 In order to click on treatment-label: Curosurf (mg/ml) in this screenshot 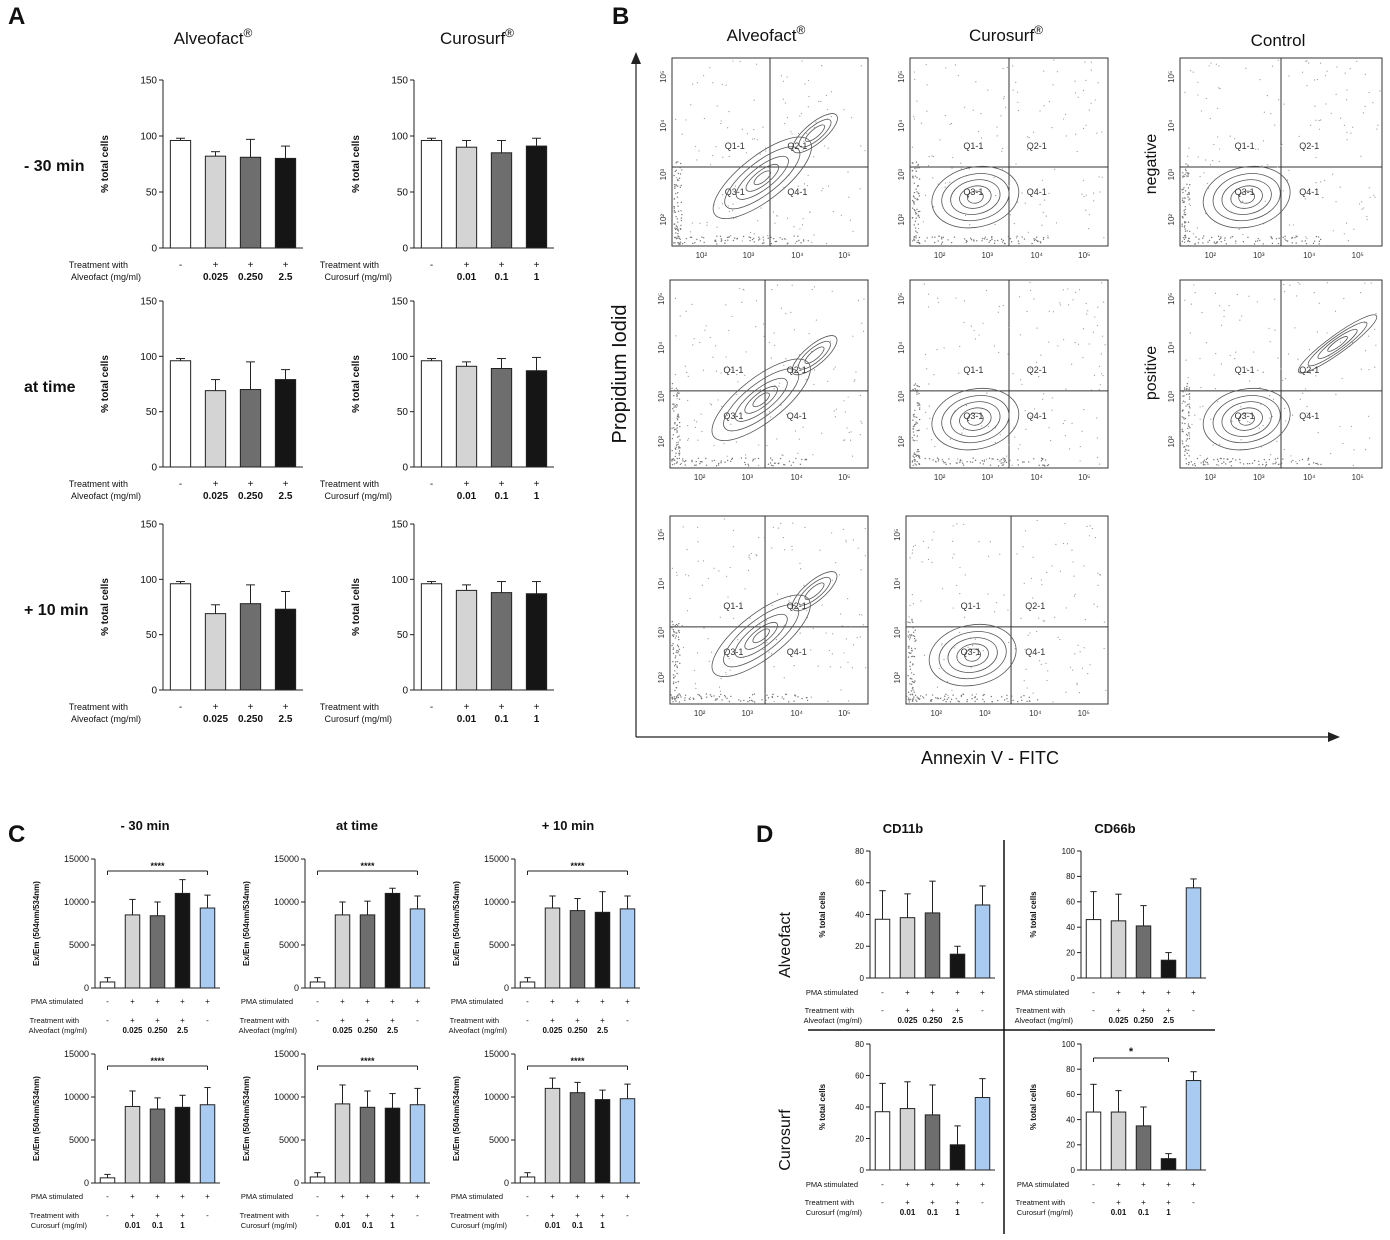, I will do `click(1045, 1212)`.